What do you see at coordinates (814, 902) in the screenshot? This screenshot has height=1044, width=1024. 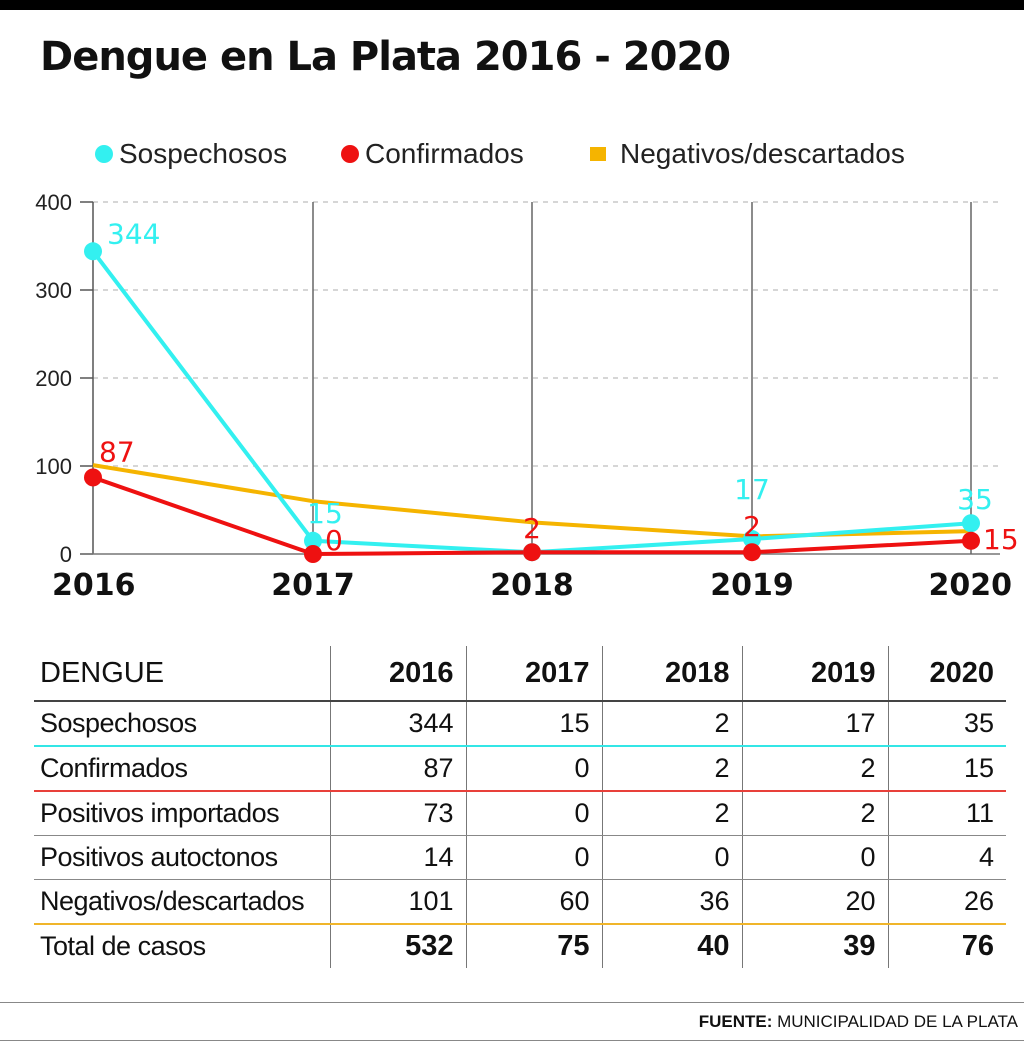 I see `table-cell: 20` at bounding box center [814, 902].